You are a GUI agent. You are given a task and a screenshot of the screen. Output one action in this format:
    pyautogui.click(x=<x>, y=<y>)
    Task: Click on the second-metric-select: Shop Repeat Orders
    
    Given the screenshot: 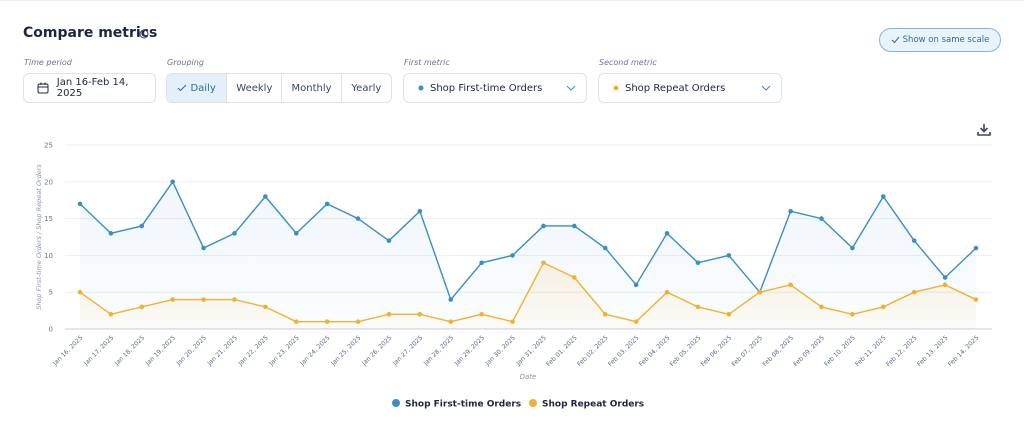 What is the action you would take?
    pyautogui.click(x=690, y=88)
    